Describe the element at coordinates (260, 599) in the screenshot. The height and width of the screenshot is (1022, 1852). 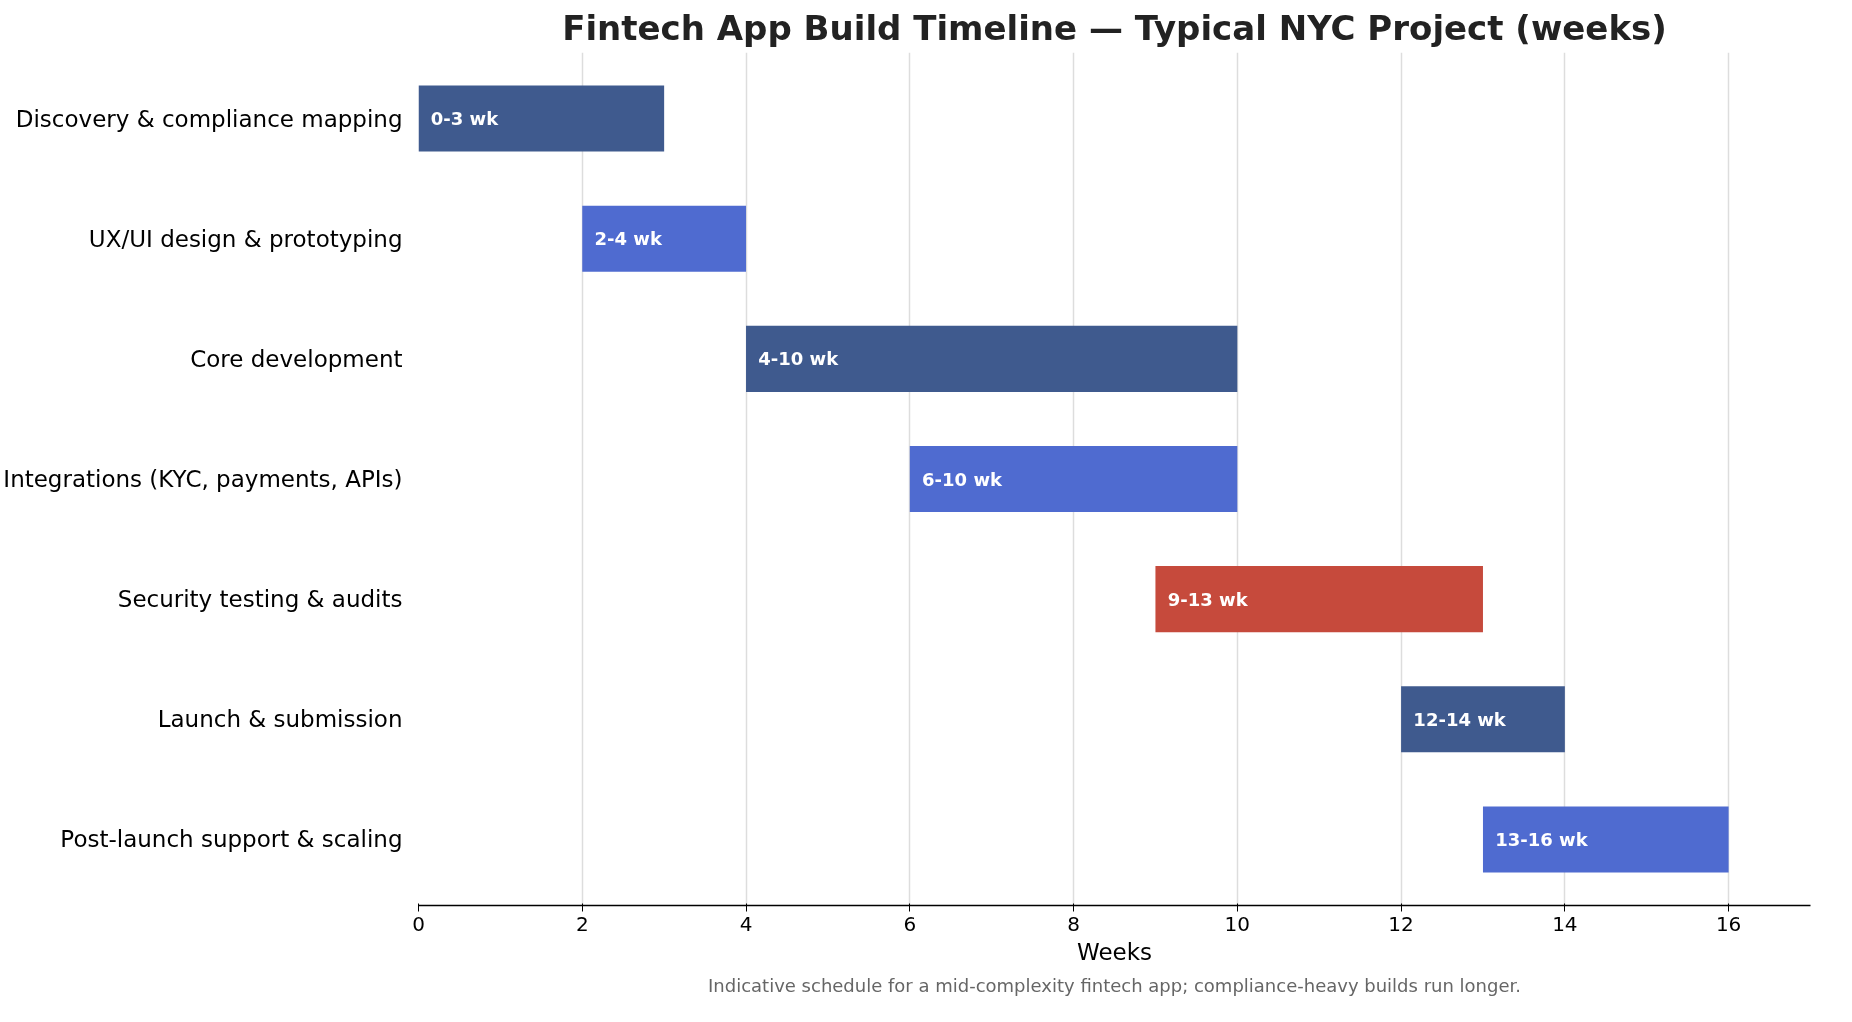
I see `y-tick-label: Security testing & audits` at that location.